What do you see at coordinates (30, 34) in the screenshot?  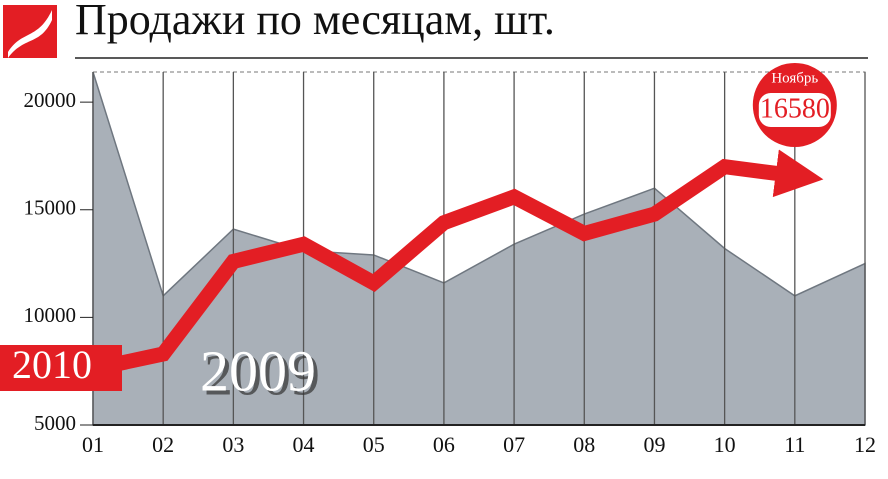 I see `logo-swoosh` at bounding box center [30, 34].